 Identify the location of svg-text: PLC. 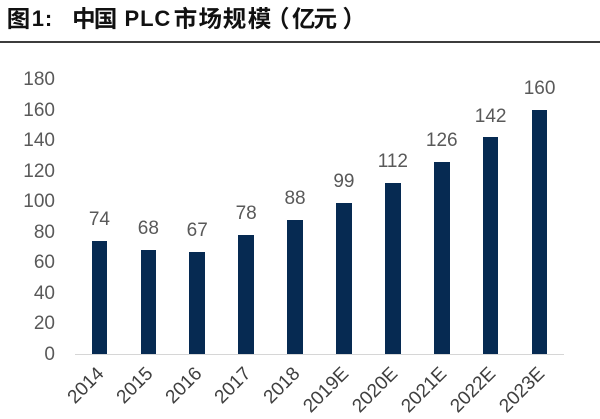
(148, 18).